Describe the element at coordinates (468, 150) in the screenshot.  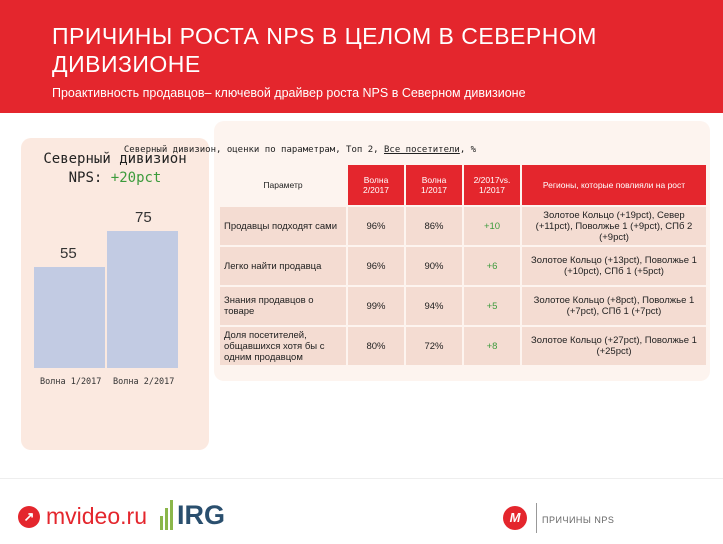
I see `caption-suffix: , %` at that location.